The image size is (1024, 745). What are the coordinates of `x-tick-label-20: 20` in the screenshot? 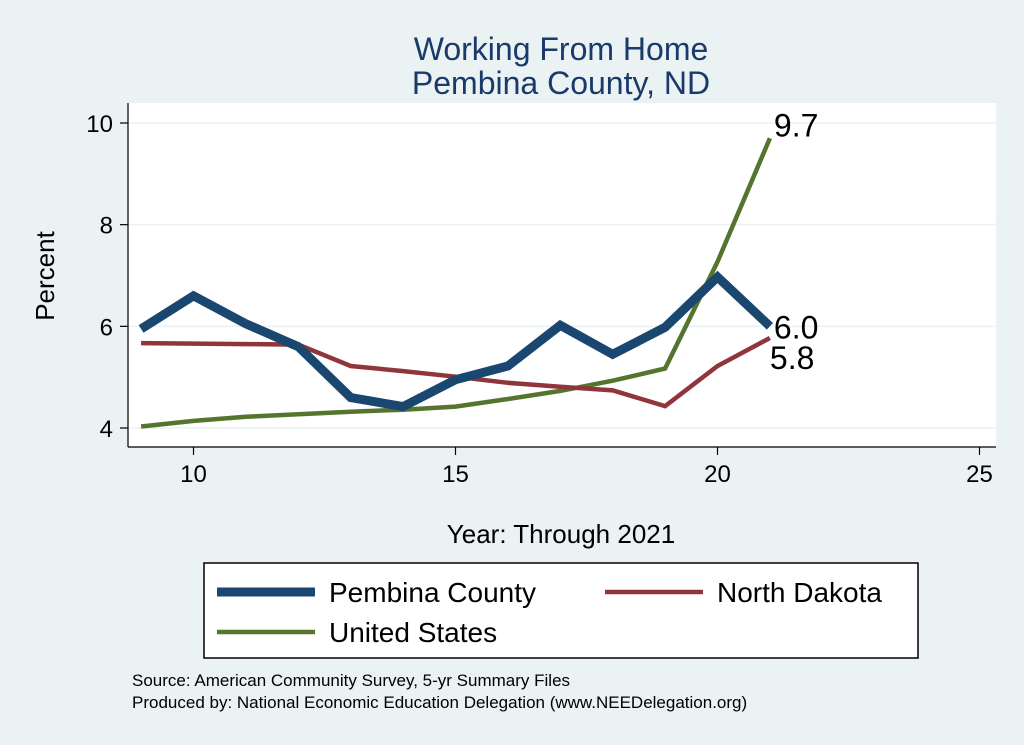 It's located at (717, 474).